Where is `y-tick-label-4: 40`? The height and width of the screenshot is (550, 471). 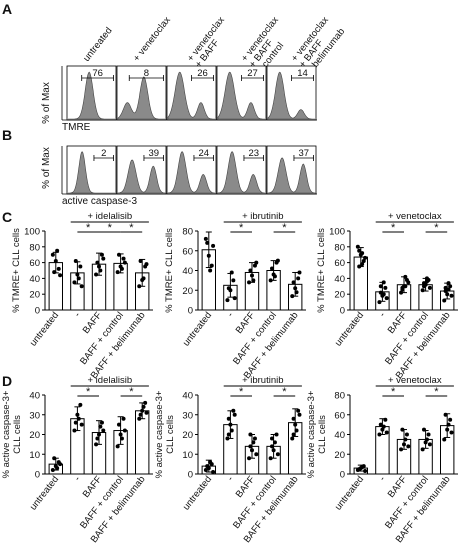 y-tick-label-4: 40 is located at coordinates (34, 396).